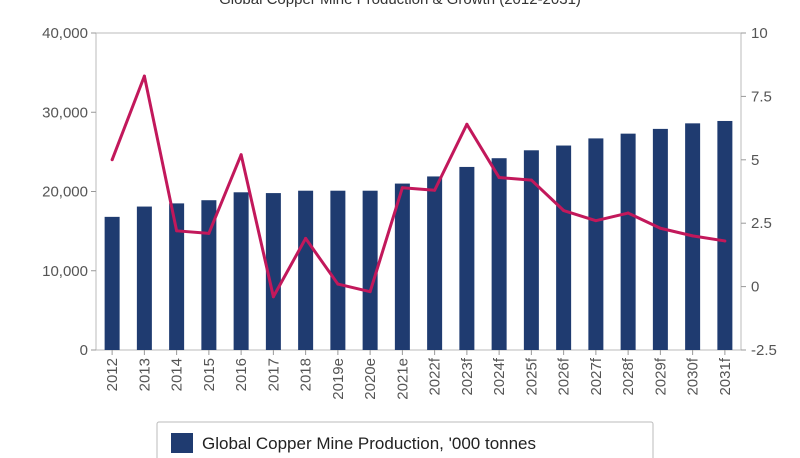  What do you see at coordinates (65, 33) in the screenshot?
I see `left-tick-label: 40,000` at bounding box center [65, 33].